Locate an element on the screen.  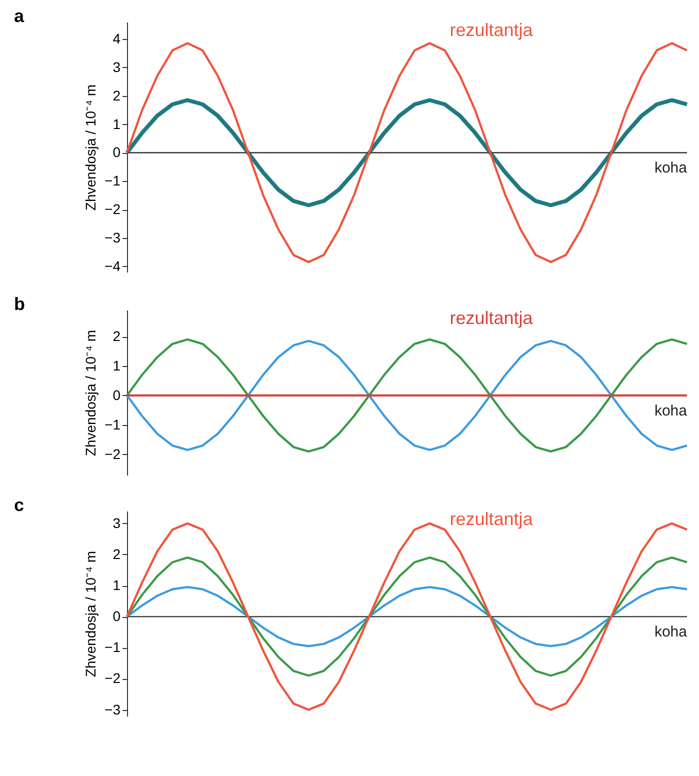
chart-title: c is located at coordinates (19, 505).